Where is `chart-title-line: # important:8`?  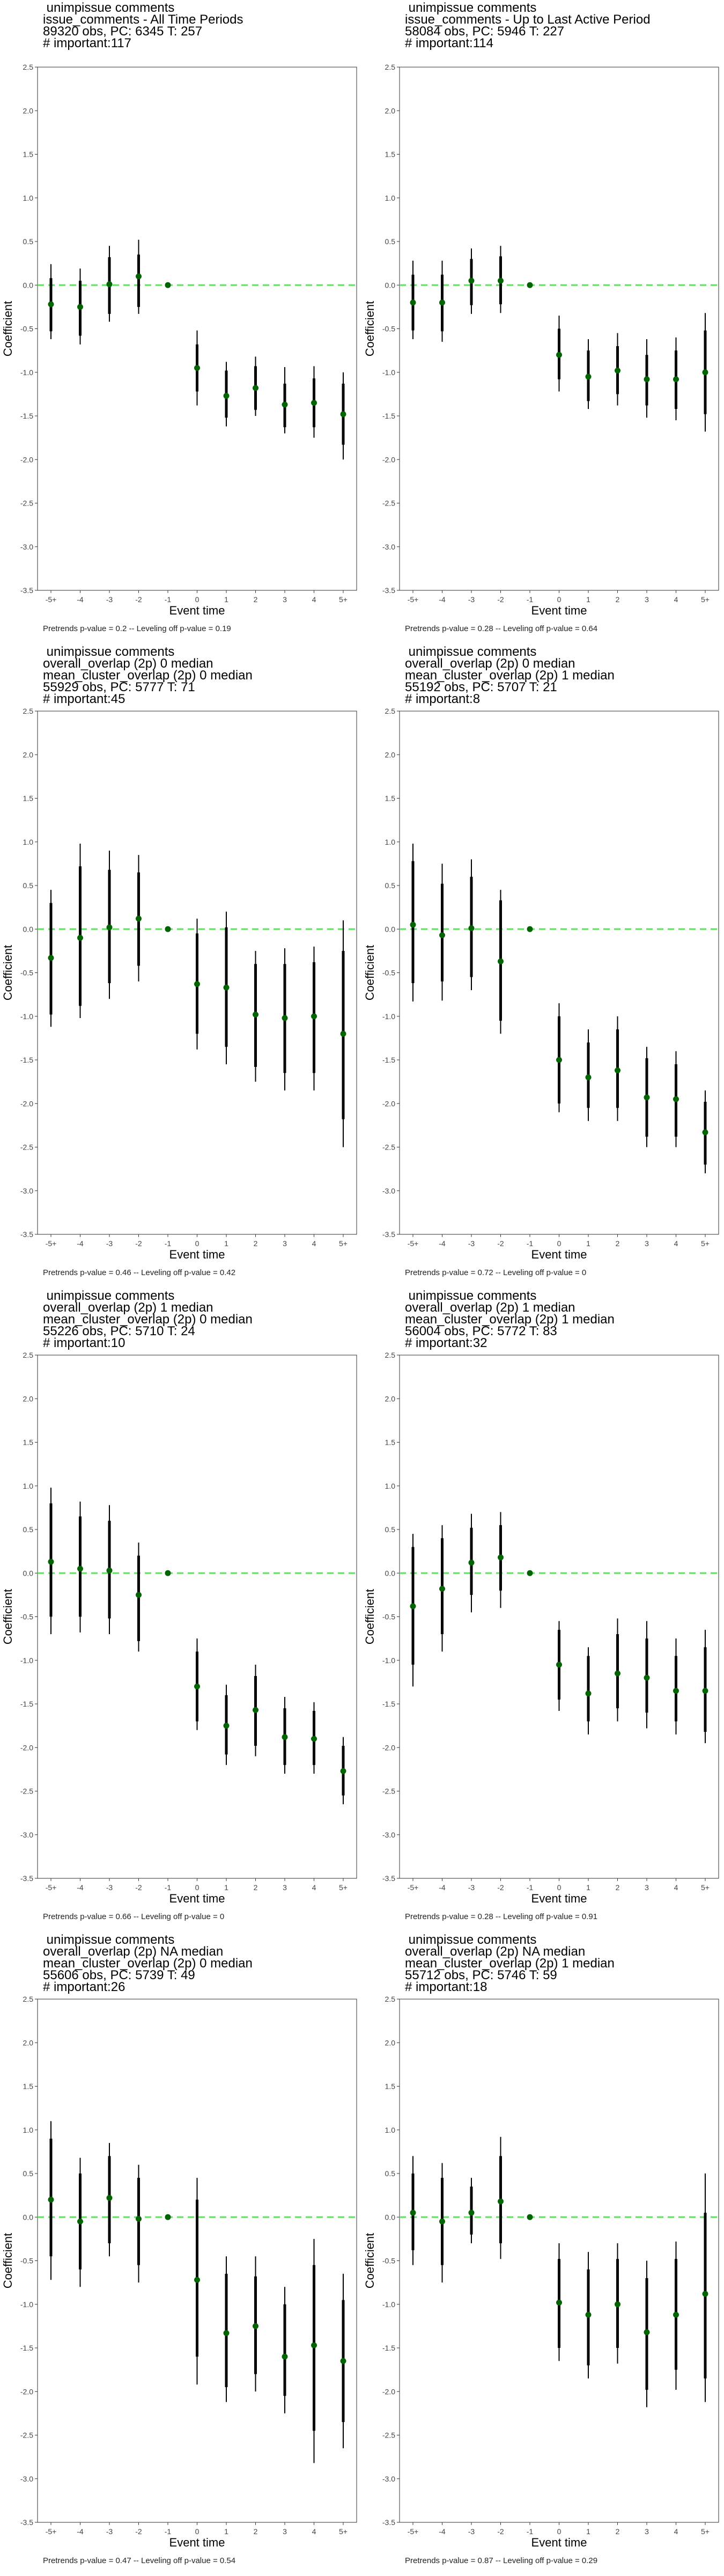
chart-title-line: # important:8 is located at coordinates (443, 699).